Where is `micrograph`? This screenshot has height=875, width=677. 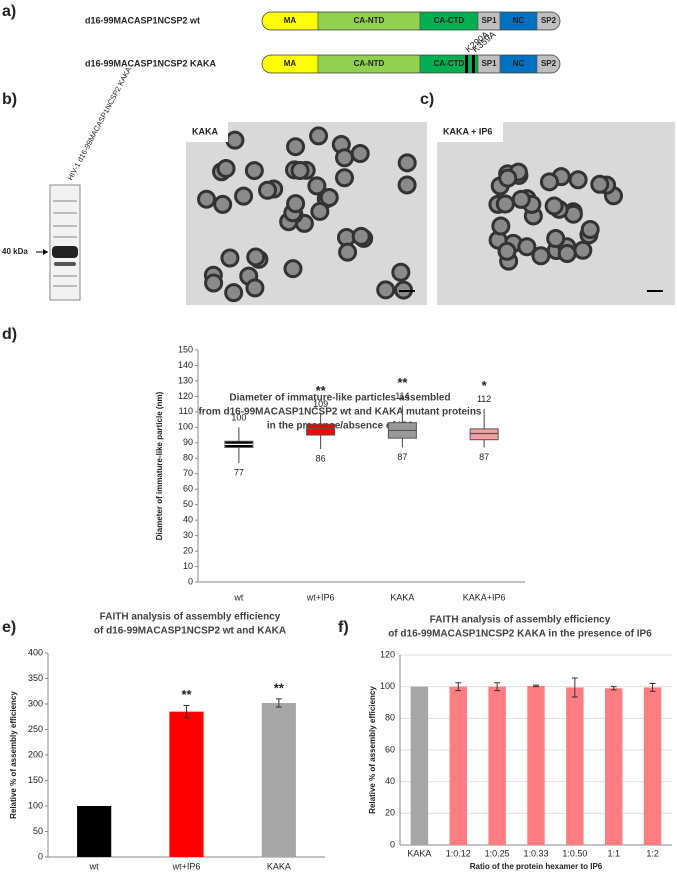
micrograph is located at coordinates (306, 213).